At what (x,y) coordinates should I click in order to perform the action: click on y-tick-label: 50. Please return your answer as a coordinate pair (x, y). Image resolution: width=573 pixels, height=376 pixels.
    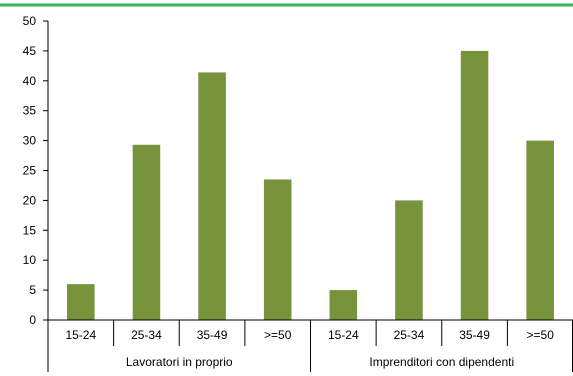
    Looking at the image, I should click on (30, 21).